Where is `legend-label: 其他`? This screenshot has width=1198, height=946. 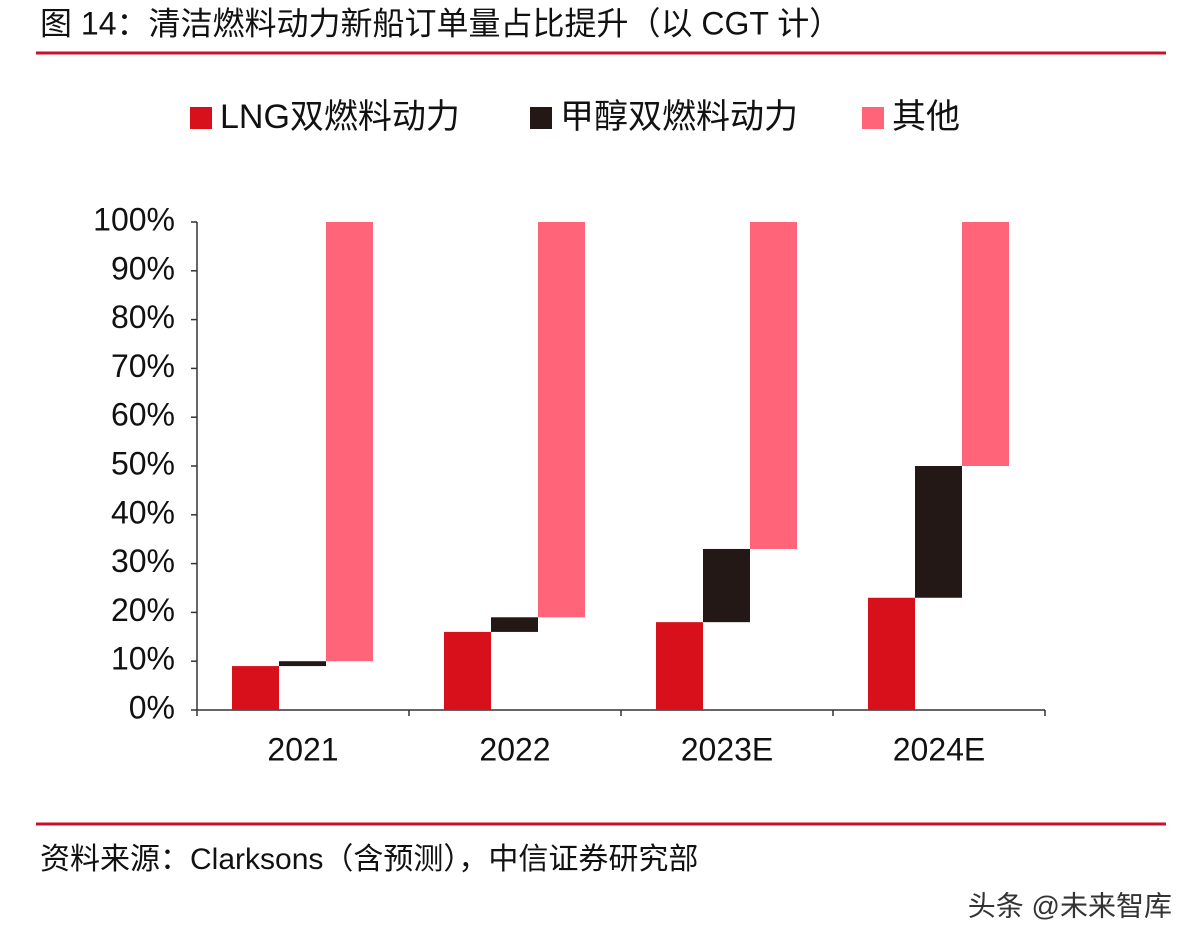
legend-label: 其他 is located at coordinates (926, 117).